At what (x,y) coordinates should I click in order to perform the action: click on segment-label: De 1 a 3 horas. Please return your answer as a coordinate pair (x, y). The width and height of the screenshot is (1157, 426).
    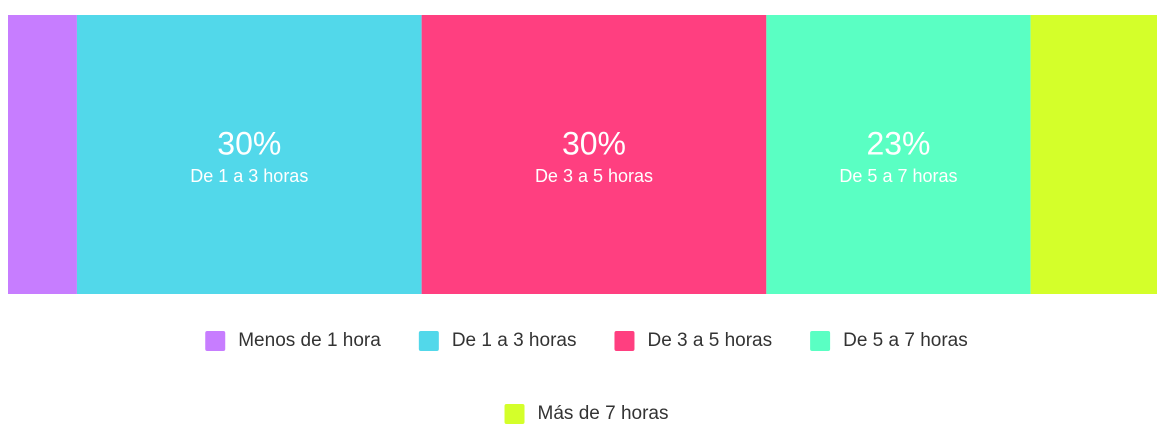
    Looking at the image, I should click on (249, 176).